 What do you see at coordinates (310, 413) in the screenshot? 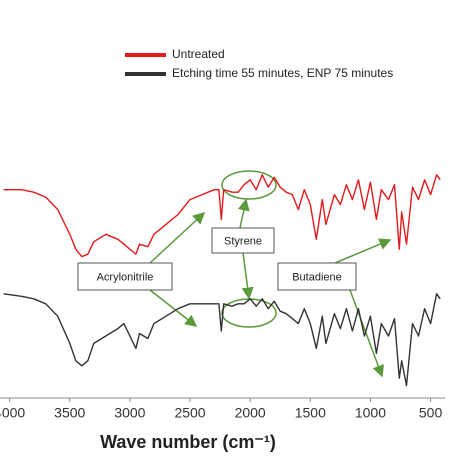
I see `x-tick-label: 1500` at bounding box center [310, 413].